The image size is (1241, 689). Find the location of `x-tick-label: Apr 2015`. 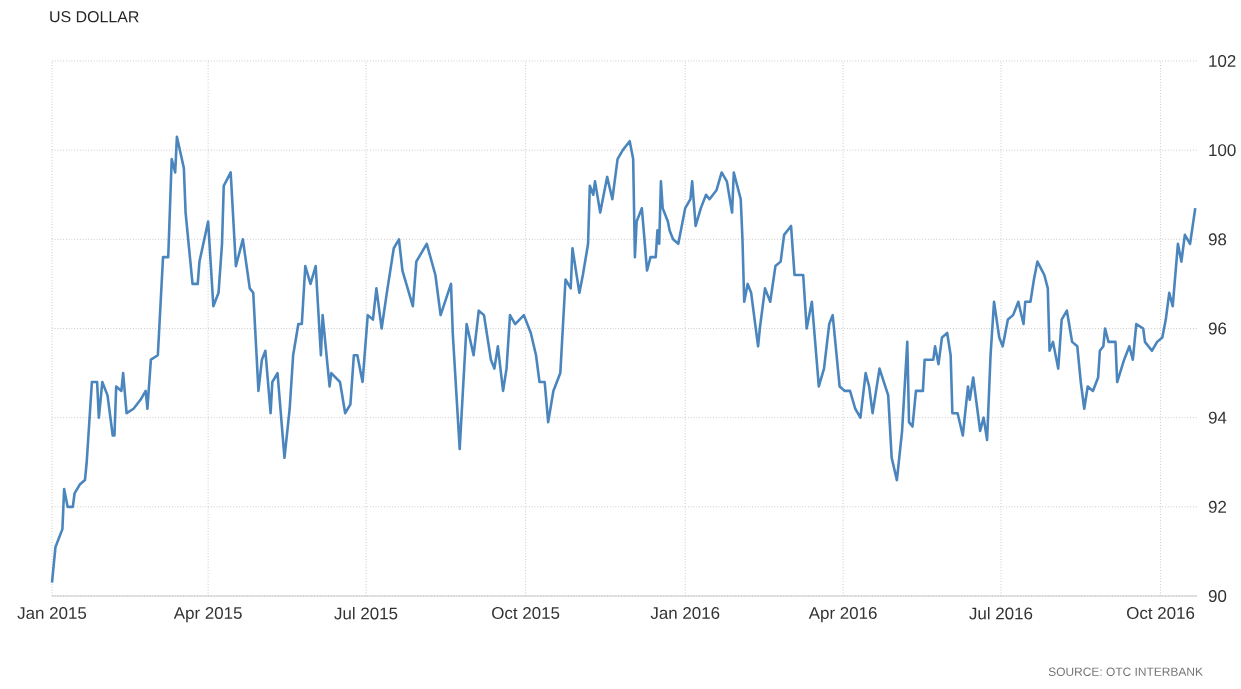

x-tick-label: Apr 2015 is located at coordinates (207, 615).